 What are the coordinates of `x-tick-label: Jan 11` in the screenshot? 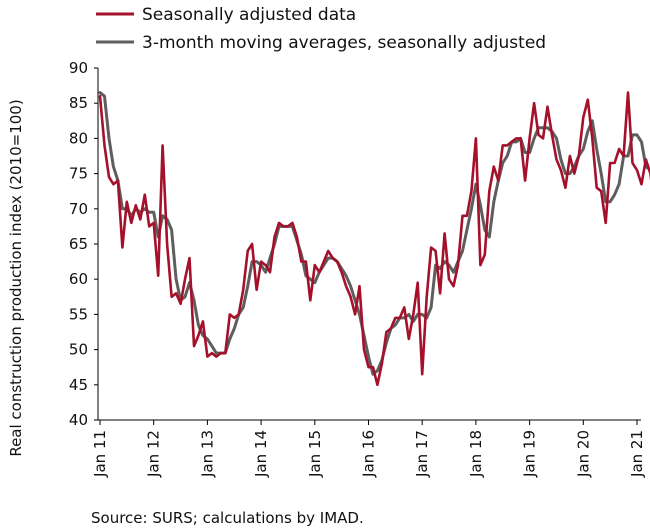 It's located at (100, 454).